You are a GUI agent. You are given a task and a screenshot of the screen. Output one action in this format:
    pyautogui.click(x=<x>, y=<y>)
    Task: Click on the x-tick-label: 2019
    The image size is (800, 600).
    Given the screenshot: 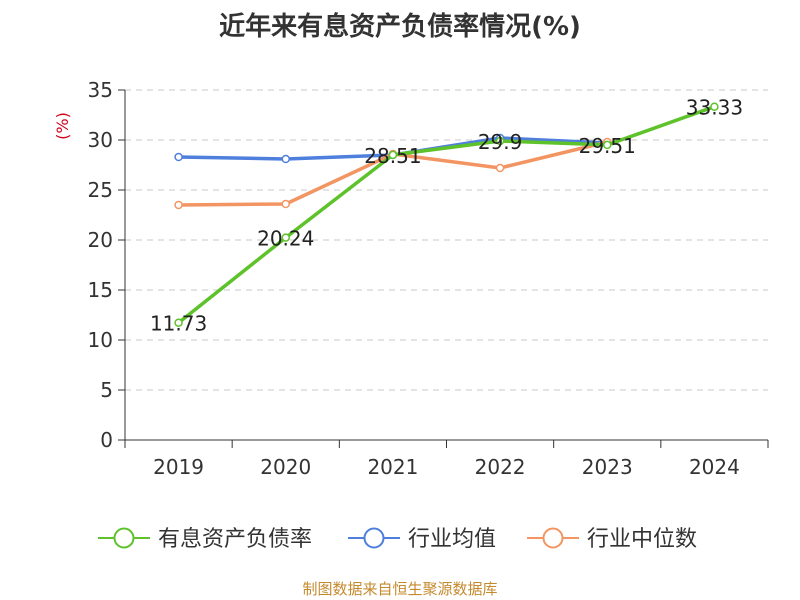 What is the action you would take?
    pyautogui.click(x=178, y=467)
    